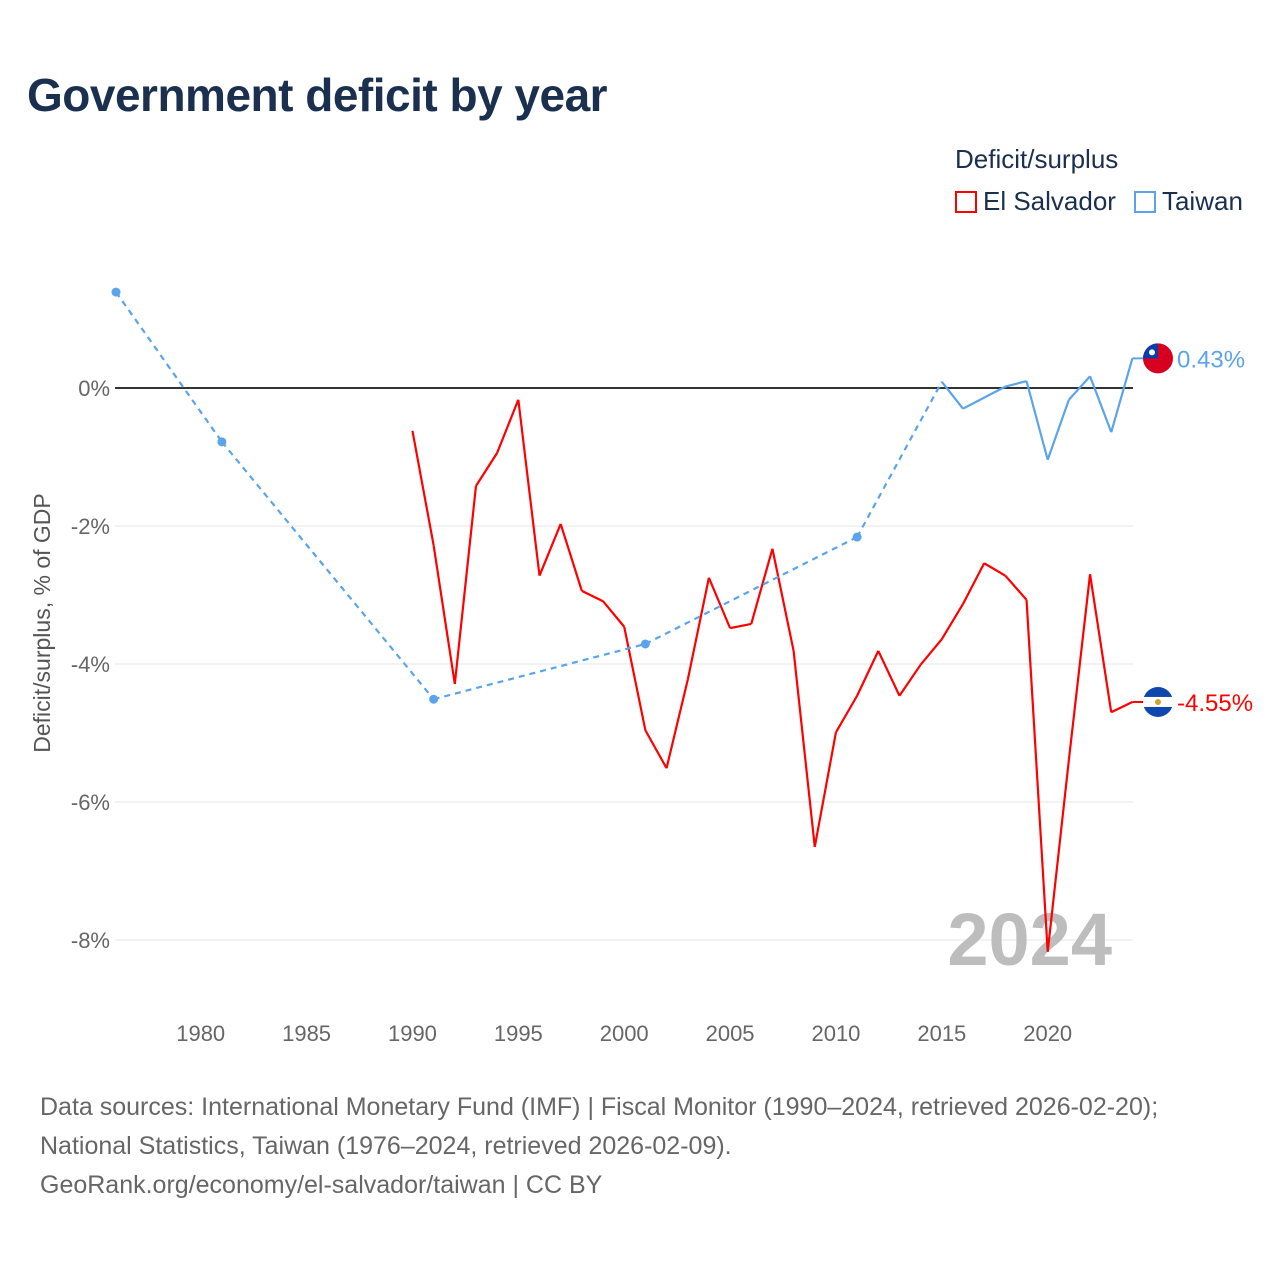 The width and height of the screenshot is (1280, 1280). Describe the element at coordinates (90, 664) in the screenshot. I see `y-tick-label: -4%` at that location.